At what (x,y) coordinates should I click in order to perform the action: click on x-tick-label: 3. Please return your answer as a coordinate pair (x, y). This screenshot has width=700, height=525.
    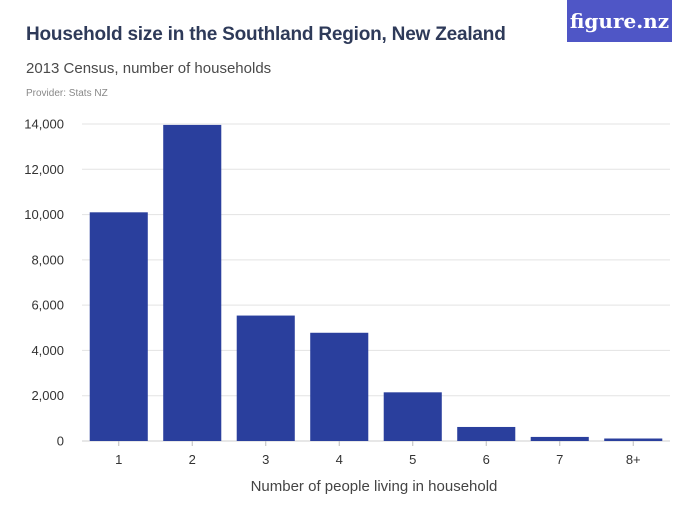
    Looking at the image, I should click on (265, 459).